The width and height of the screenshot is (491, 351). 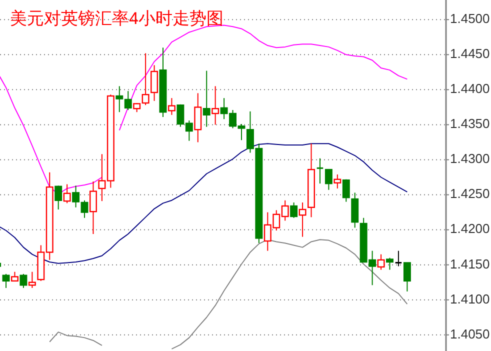 What do you see at coordinates (470, 298) in the screenshot?
I see `y-tick-label: 1.4100` at bounding box center [470, 298].